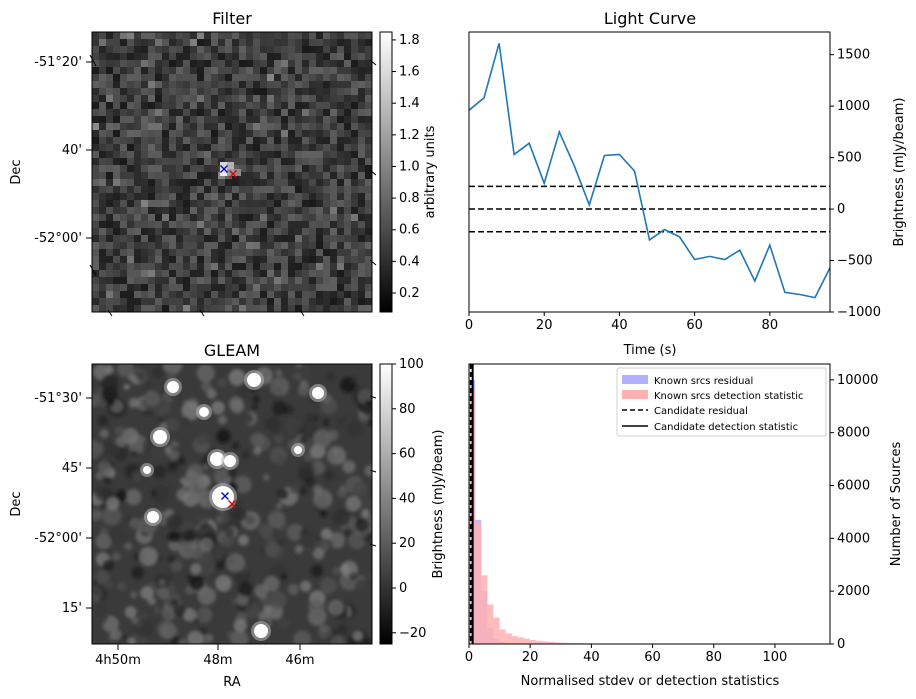 This screenshot has width=916, height=699. What do you see at coordinates (407, 498) in the screenshot?
I see `gleam-cbar-tick-label: 40` at bounding box center [407, 498].